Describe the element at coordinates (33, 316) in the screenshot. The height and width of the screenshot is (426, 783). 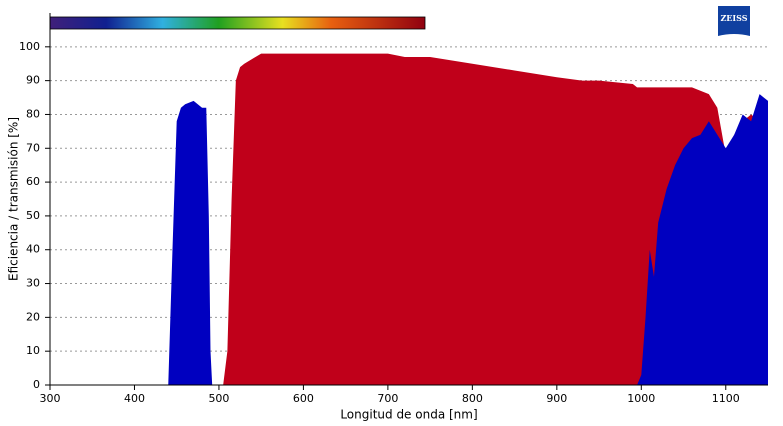
I see `y-tick-label: 20` at that location.